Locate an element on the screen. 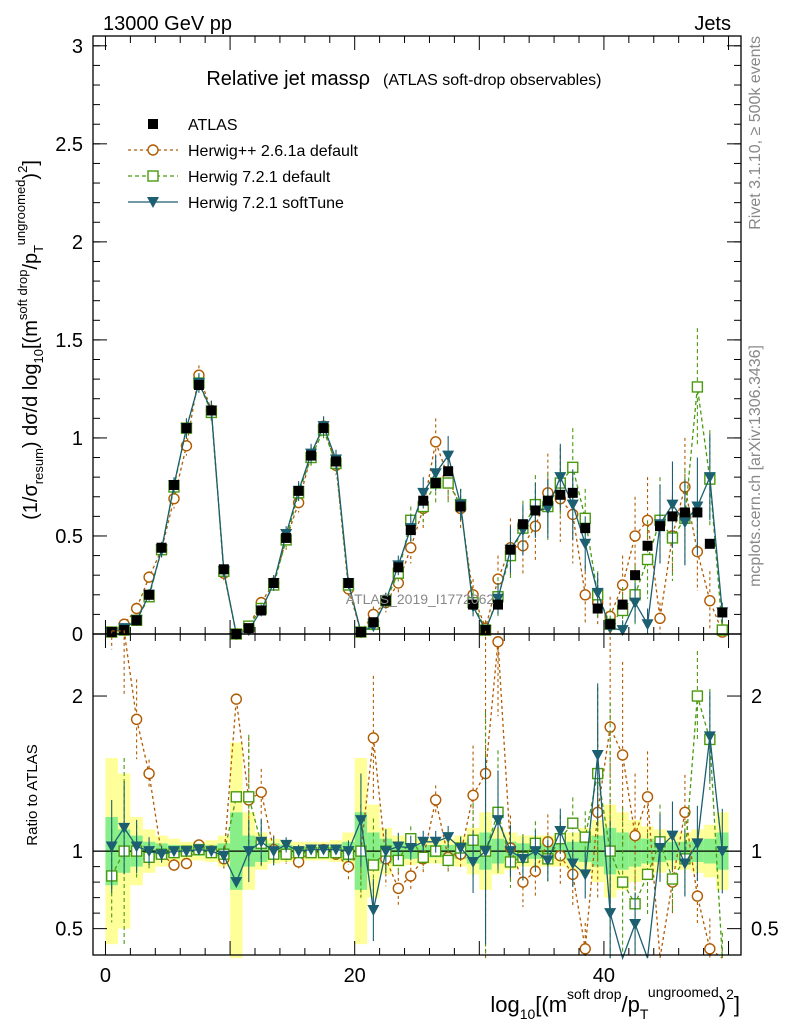 The height and width of the screenshot is (1024, 786). y-tick-label: 3 is located at coordinates (77, 47).